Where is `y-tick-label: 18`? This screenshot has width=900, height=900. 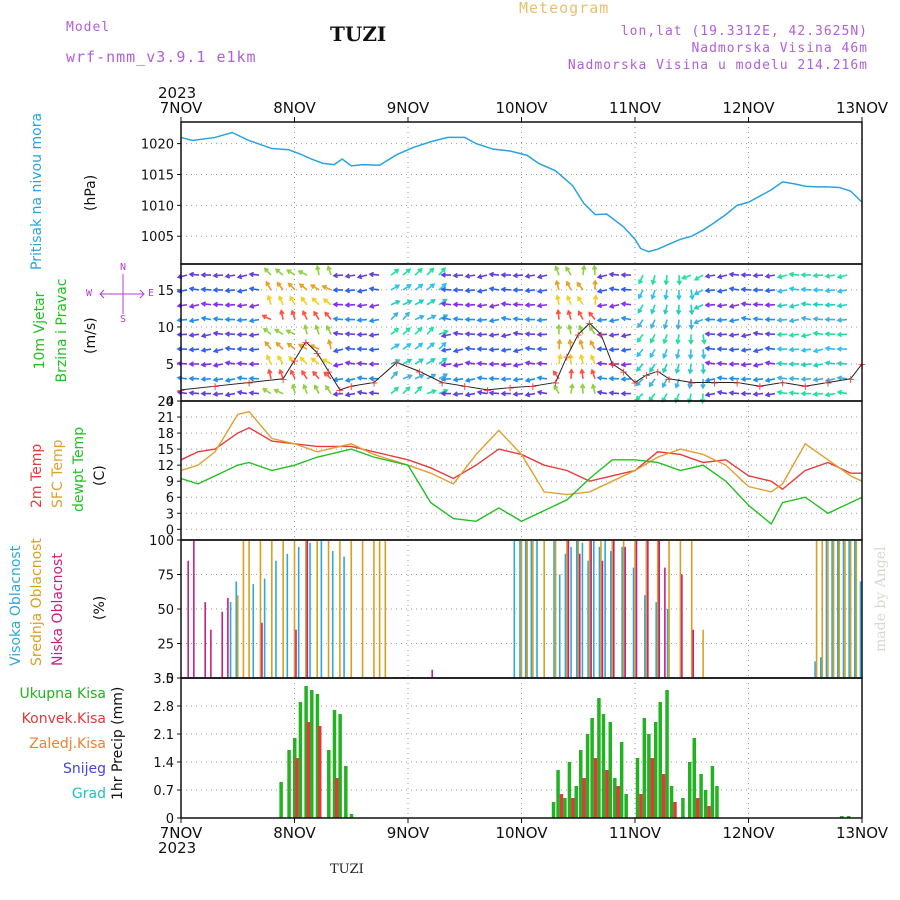 y-tick-label: 18 is located at coordinates (165, 434).